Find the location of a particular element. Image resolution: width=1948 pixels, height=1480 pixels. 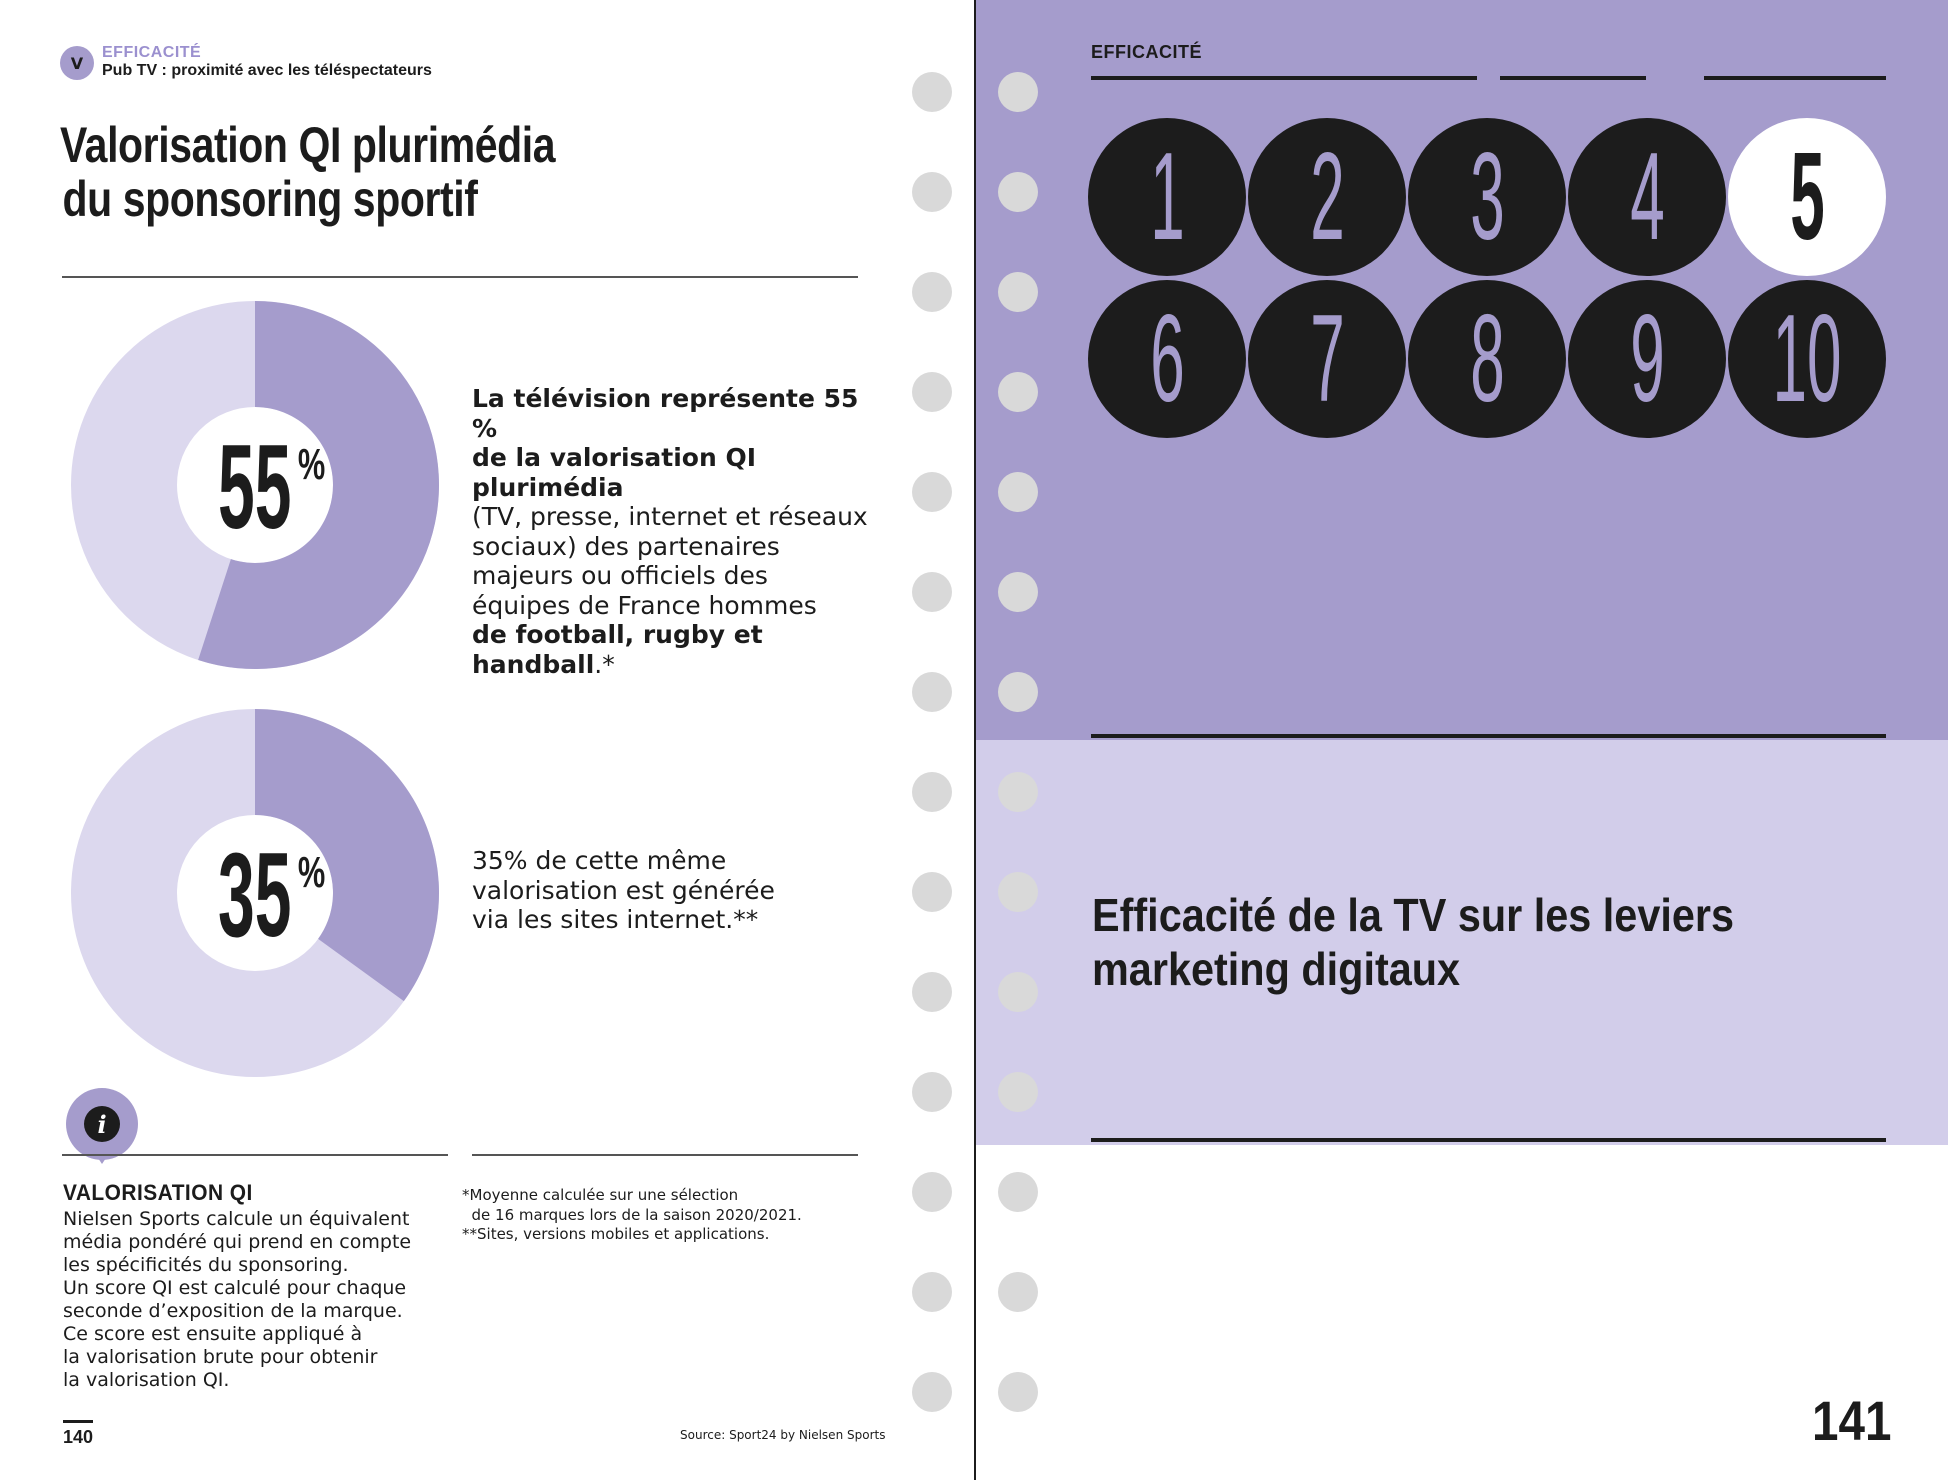

stat2-line3: via les sites internet.** is located at coordinates (615, 919).